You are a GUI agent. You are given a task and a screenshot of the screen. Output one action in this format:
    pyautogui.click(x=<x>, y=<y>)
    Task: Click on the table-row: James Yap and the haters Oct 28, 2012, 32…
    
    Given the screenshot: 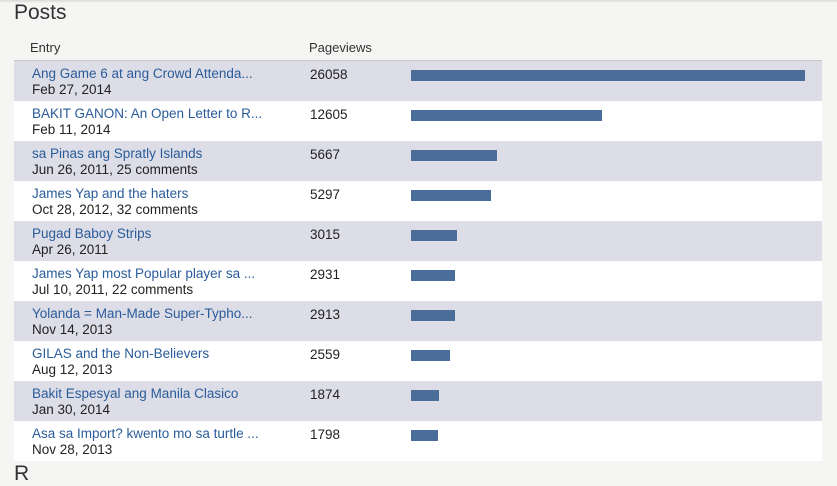 What is the action you would take?
    pyautogui.click(x=418, y=201)
    